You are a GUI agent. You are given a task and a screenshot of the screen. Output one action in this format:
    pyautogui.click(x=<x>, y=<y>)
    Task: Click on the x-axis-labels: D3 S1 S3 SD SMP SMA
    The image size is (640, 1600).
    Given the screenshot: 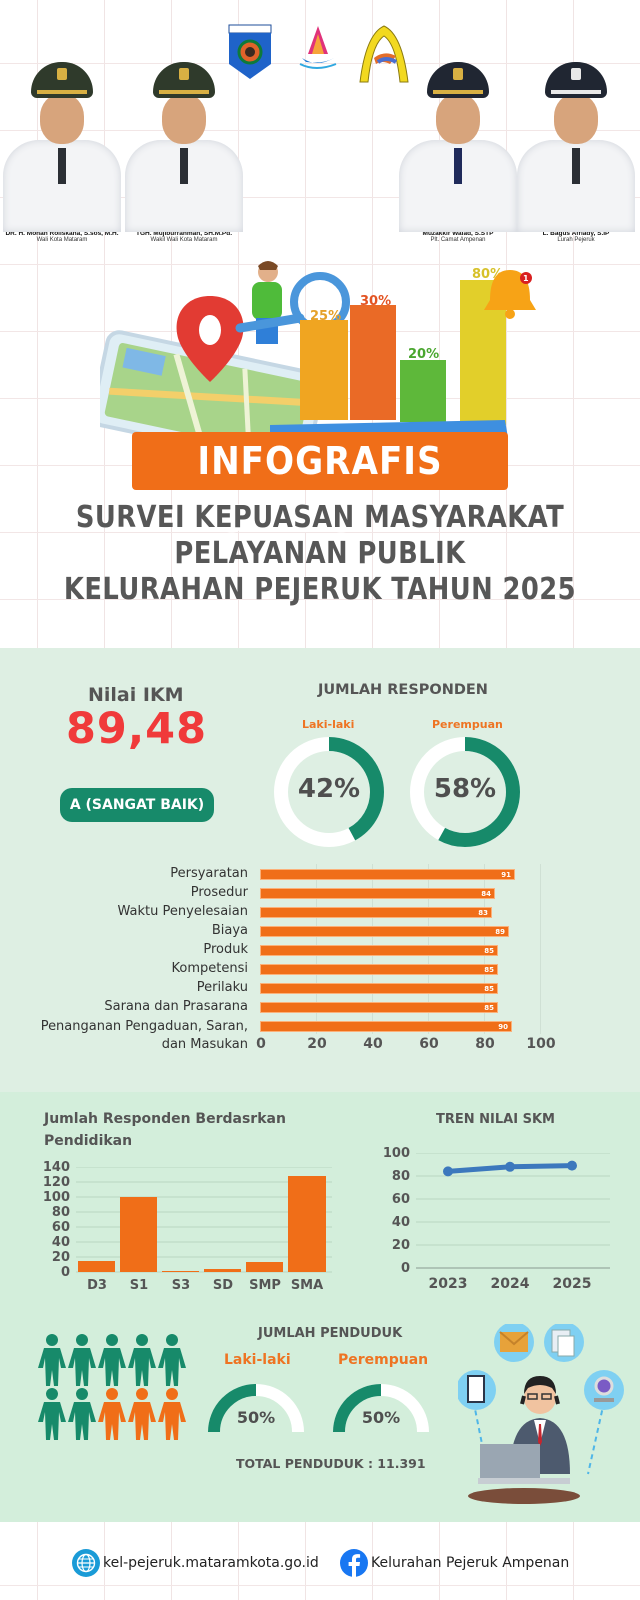 What is the action you would take?
    pyautogui.click(x=205, y=1285)
    